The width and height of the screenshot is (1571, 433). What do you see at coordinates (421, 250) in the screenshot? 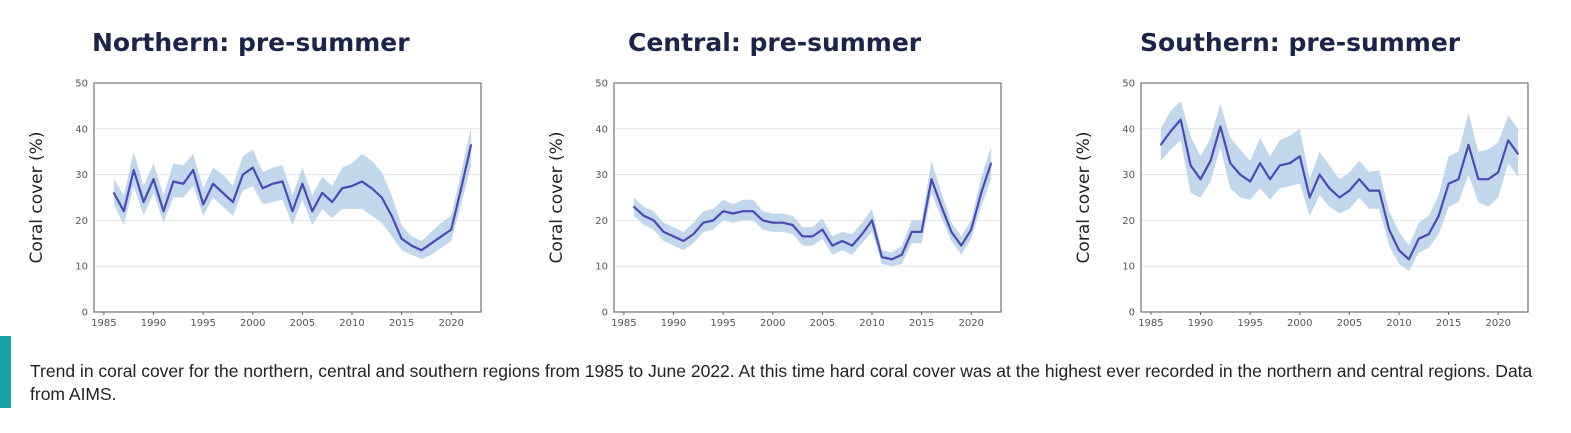
I see `data-point-2017` at bounding box center [421, 250].